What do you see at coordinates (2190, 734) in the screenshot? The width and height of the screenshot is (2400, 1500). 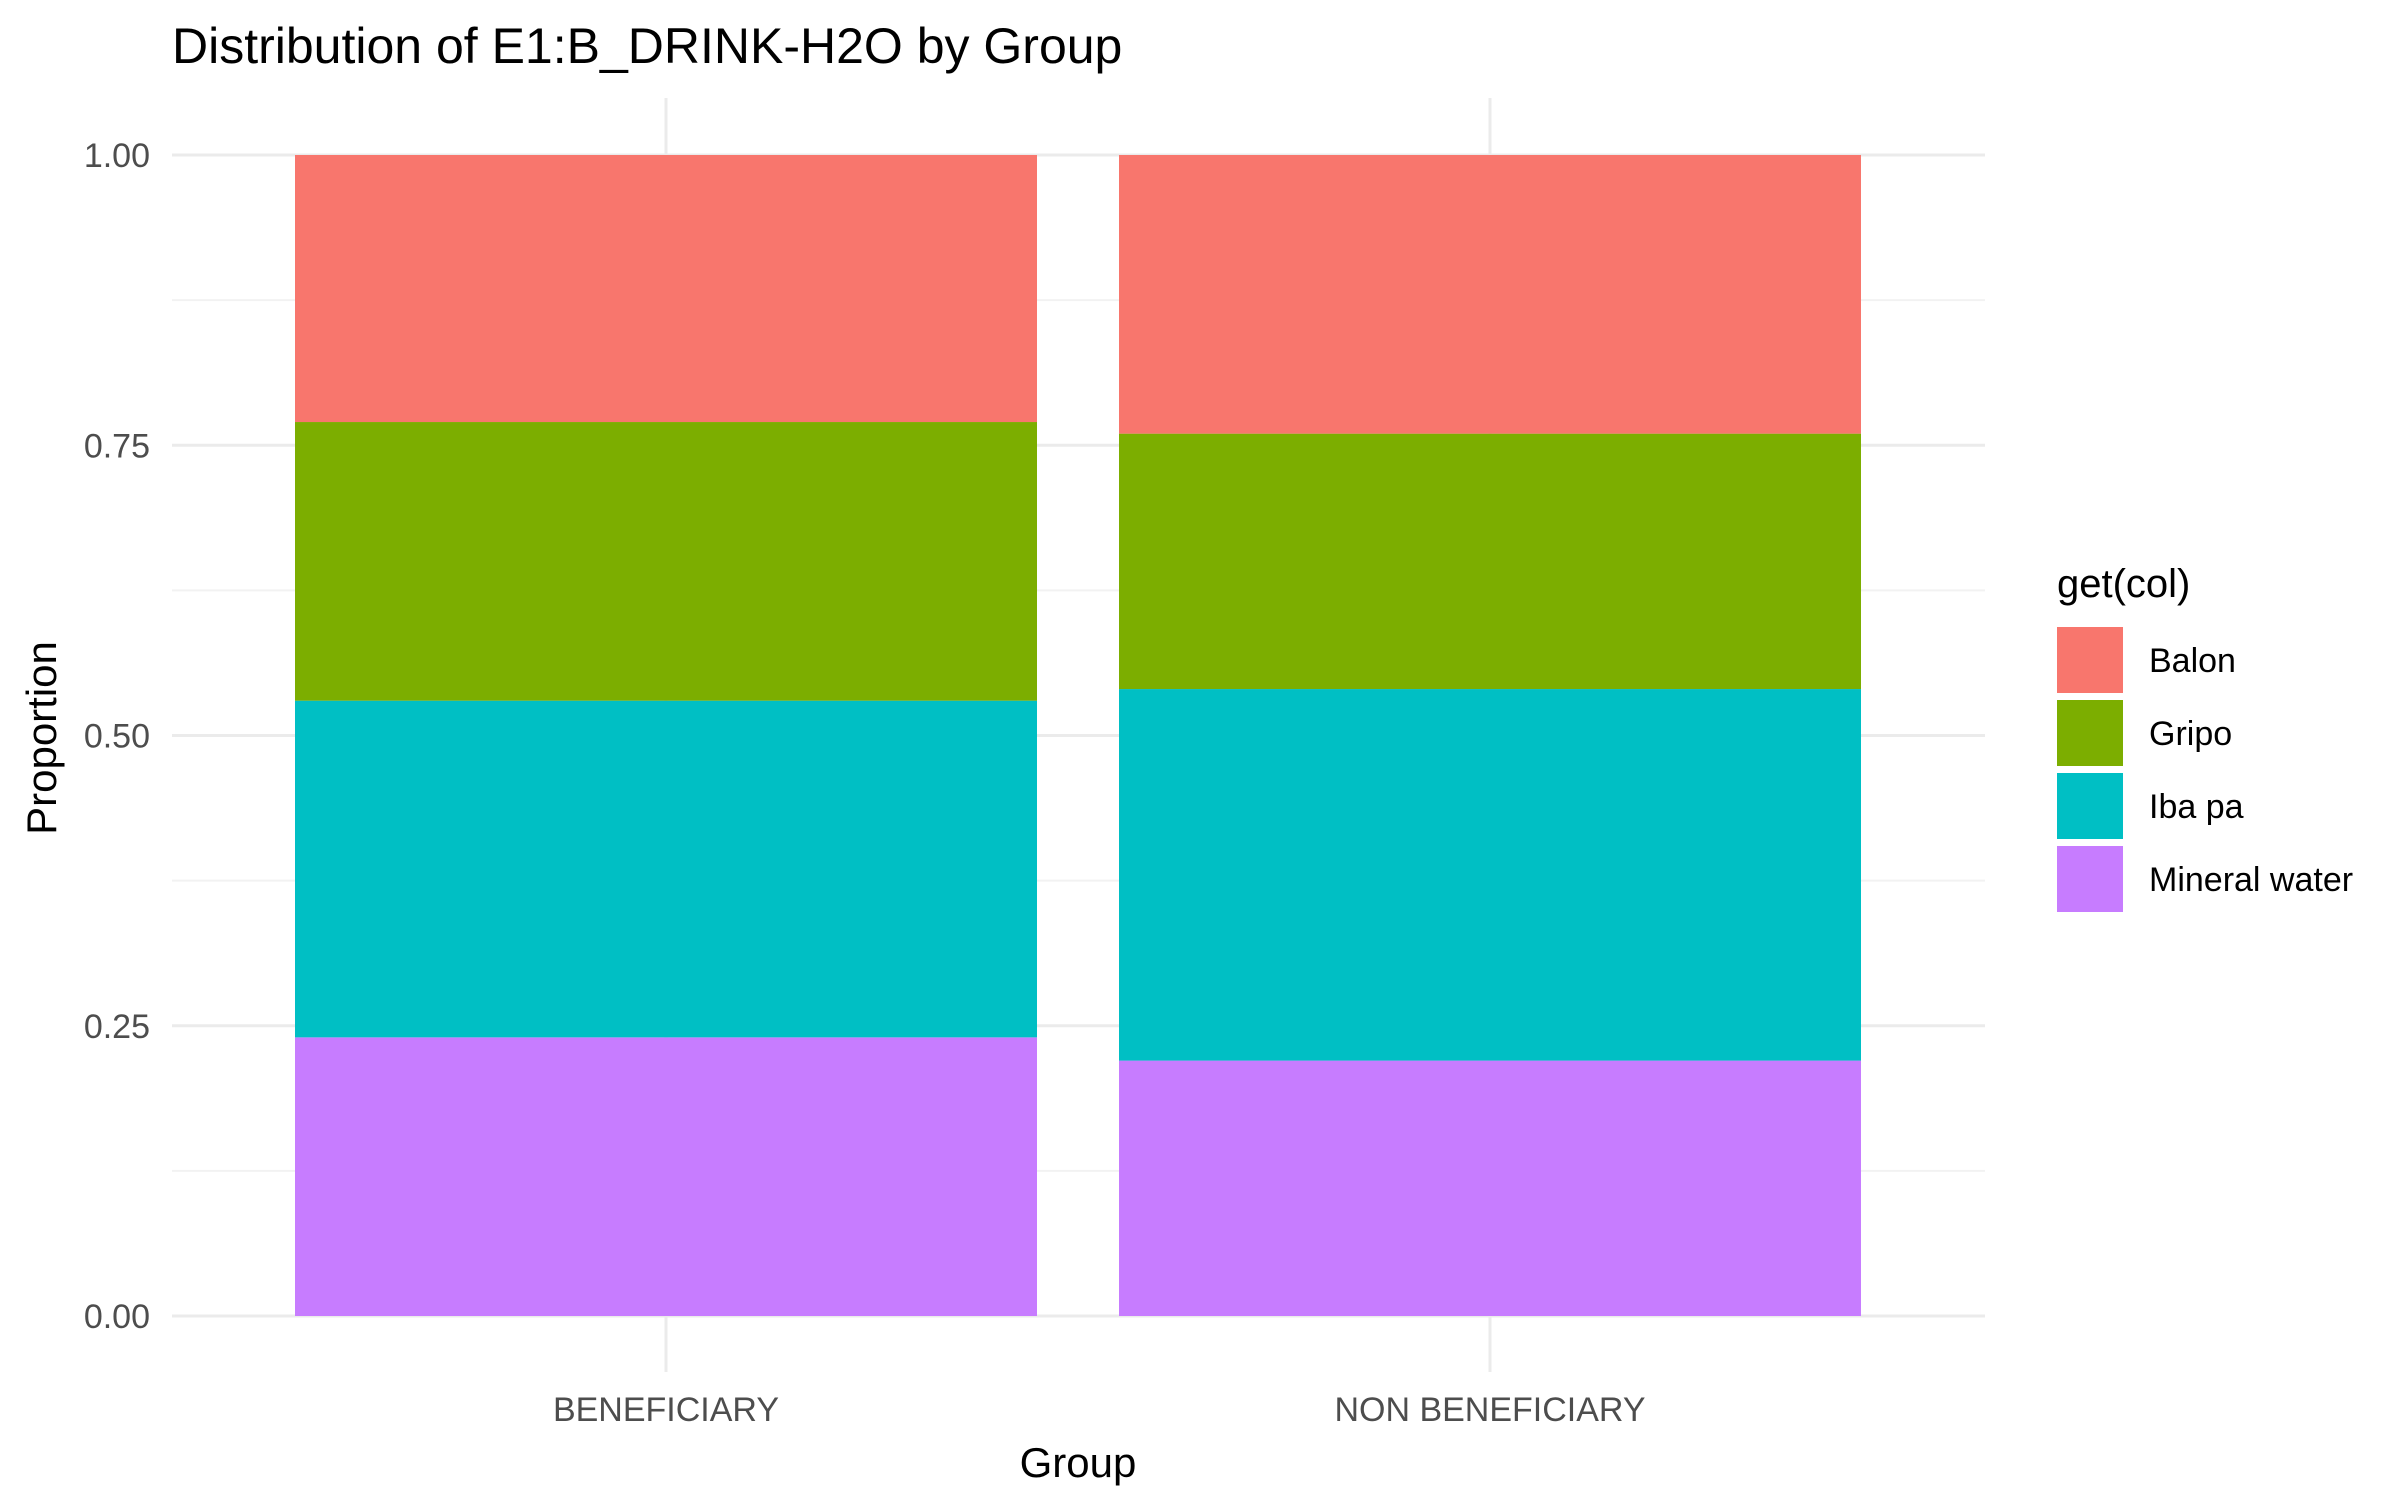 I see `legend-label: Gripo` at bounding box center [2190, 734].